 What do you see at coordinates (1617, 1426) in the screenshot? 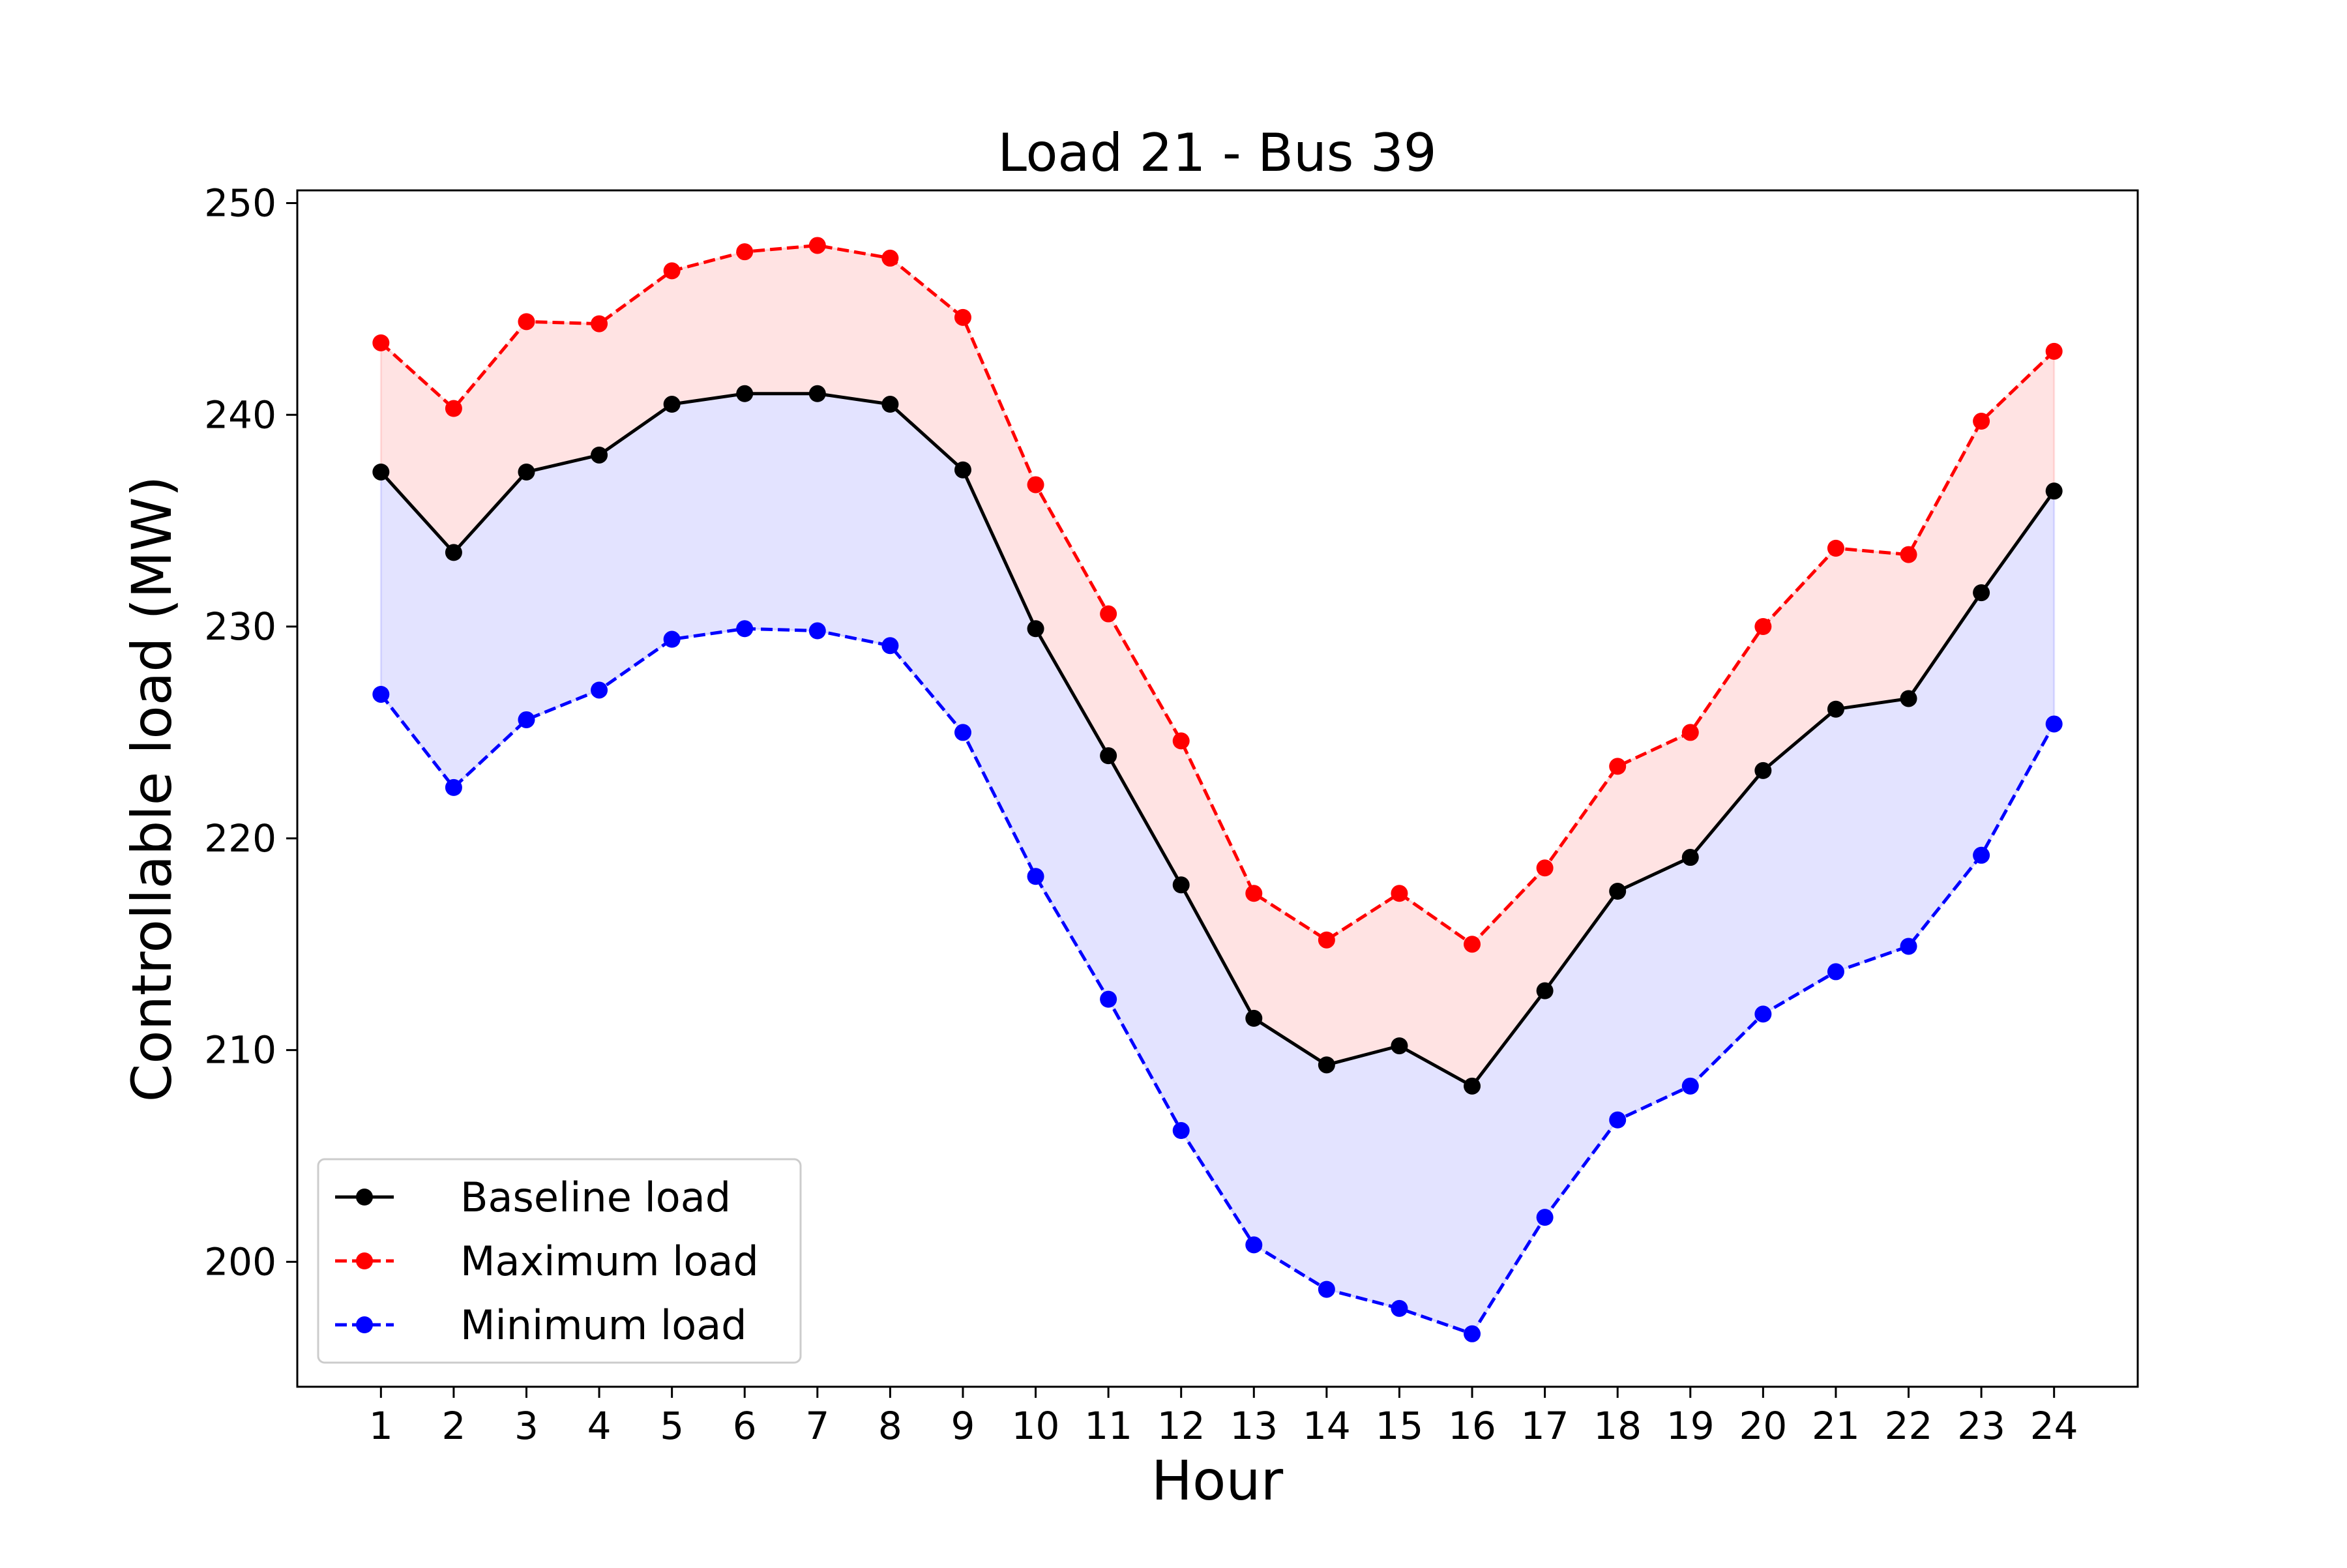
I see `x-tick-label: 18` at bounding box center [1617, 1426].